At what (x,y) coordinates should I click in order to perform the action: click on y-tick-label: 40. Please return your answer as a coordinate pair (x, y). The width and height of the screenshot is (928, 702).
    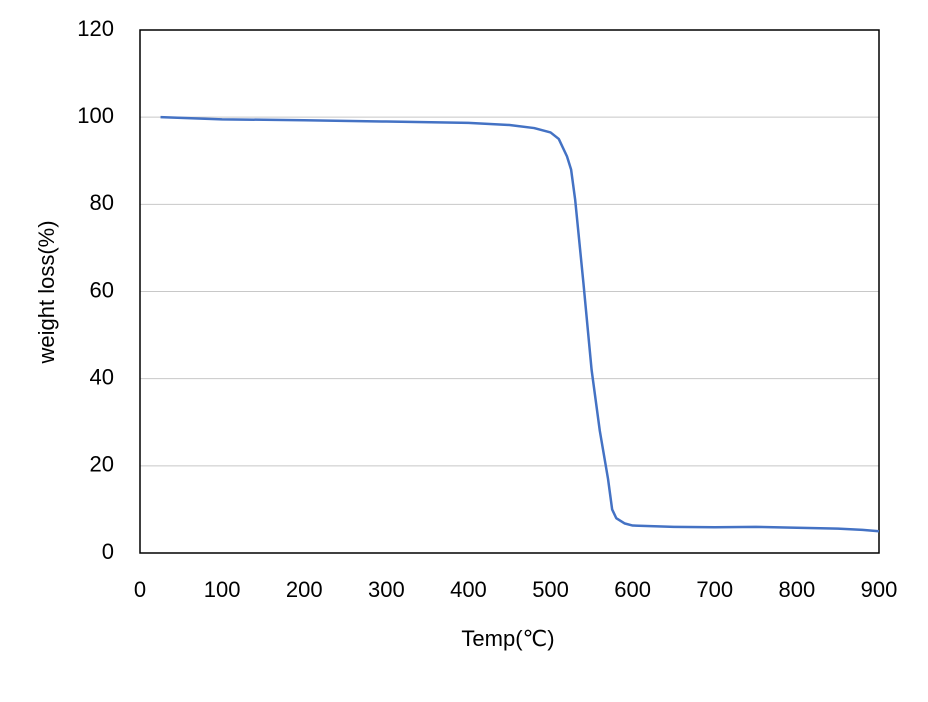
    Looking at the image, I should click on (102, 376).